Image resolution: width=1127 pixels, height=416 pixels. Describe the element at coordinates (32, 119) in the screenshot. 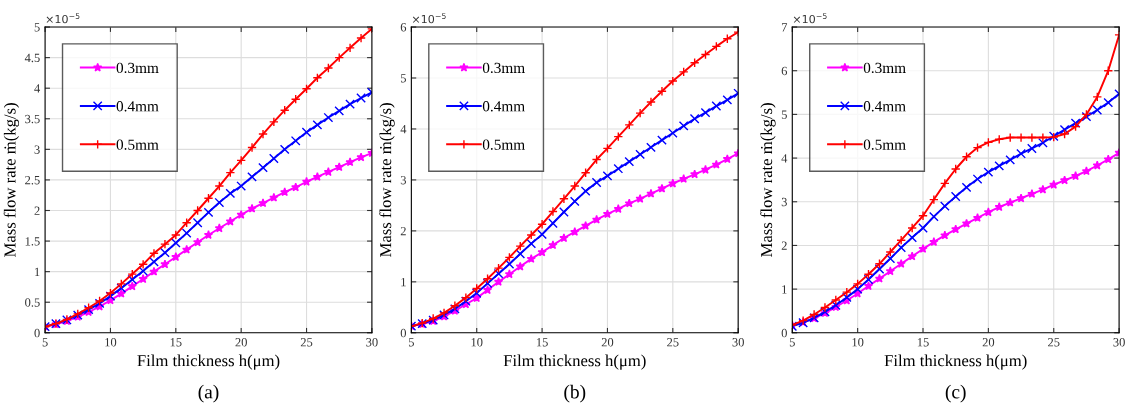

I see `y-tick-label: 3.5` at that location.